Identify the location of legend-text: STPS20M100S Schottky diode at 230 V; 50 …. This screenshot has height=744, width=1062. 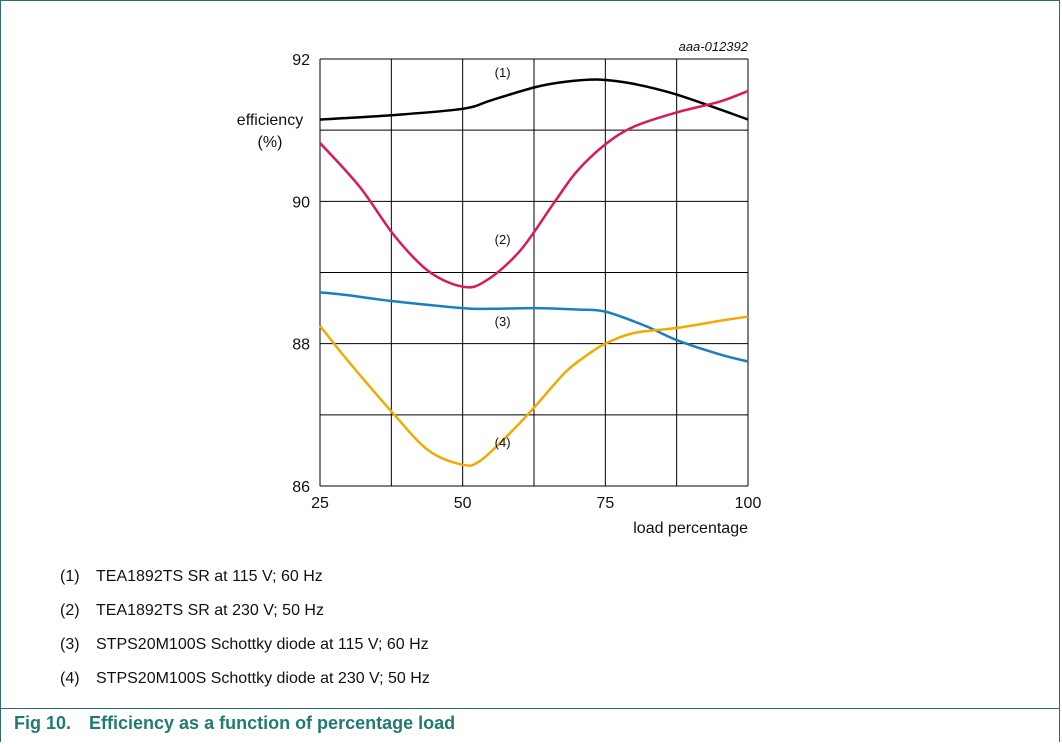
(263, 678).